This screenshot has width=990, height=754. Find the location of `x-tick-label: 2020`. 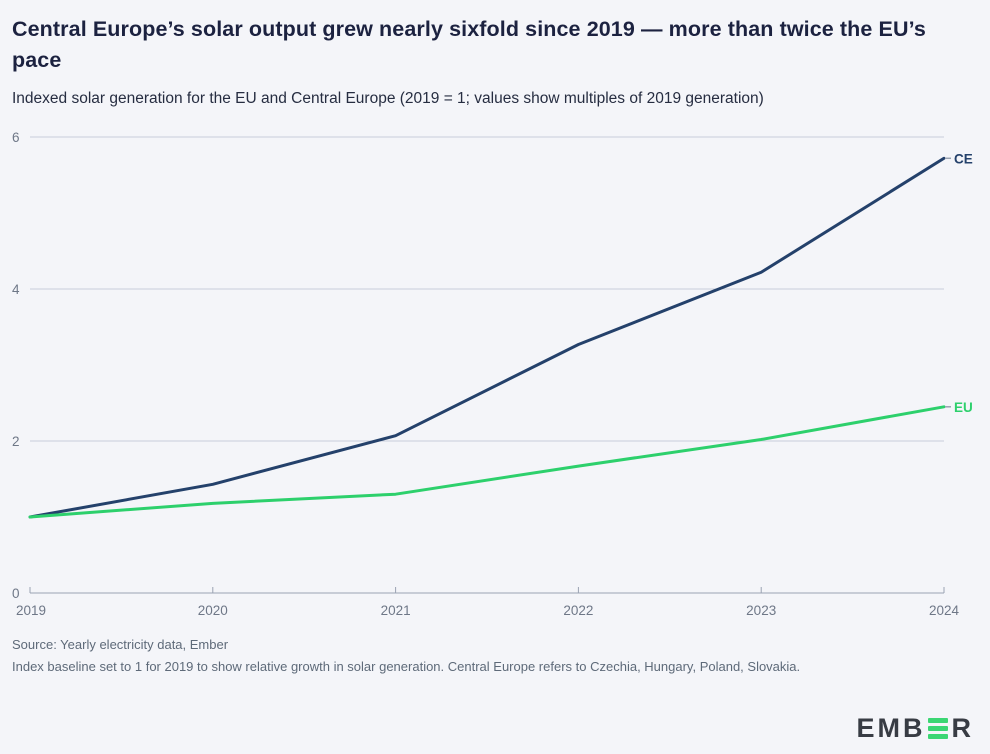

x-tick-label: 2020 is located at coordinates (213, 610).